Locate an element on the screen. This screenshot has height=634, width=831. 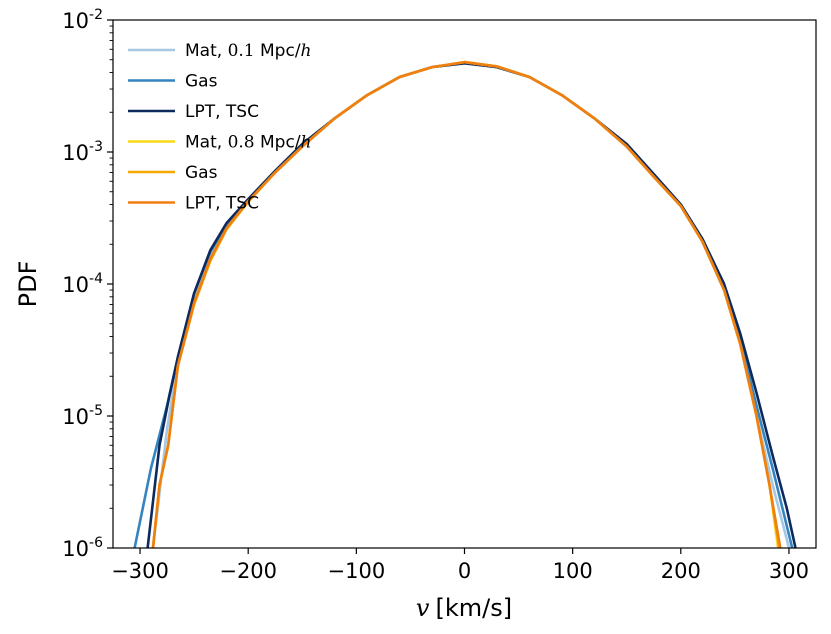
x-axis-label: v [km/s] is located at coordinates (464, 608).